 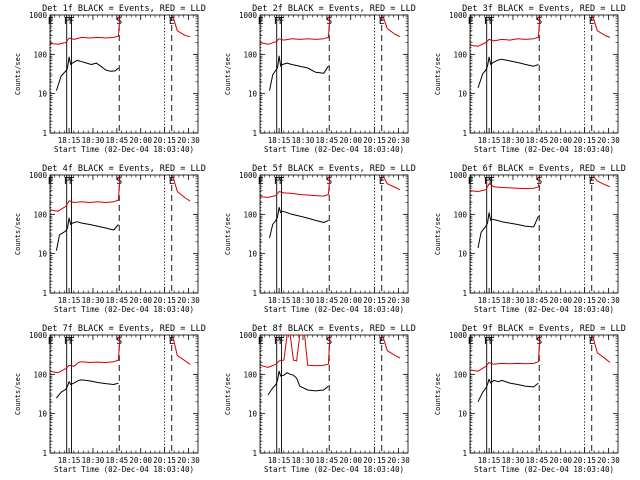 What do you see at coordinates (124, 169) in the screenshot?
I see `panel-title: Det 4f BLACK = Events, RED = LLD` at bounding box center [124, 169].